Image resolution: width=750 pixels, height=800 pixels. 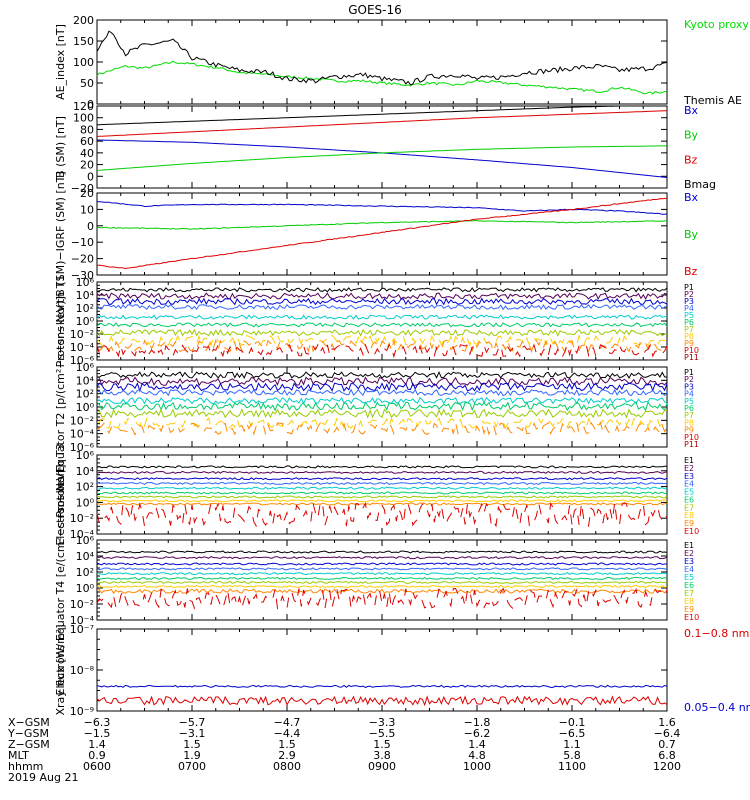 What do you see at coordinates (82, 447) in the screenshot?
I see `y-tick-label: 10⁻⁶` at bounding box center [82, 447].